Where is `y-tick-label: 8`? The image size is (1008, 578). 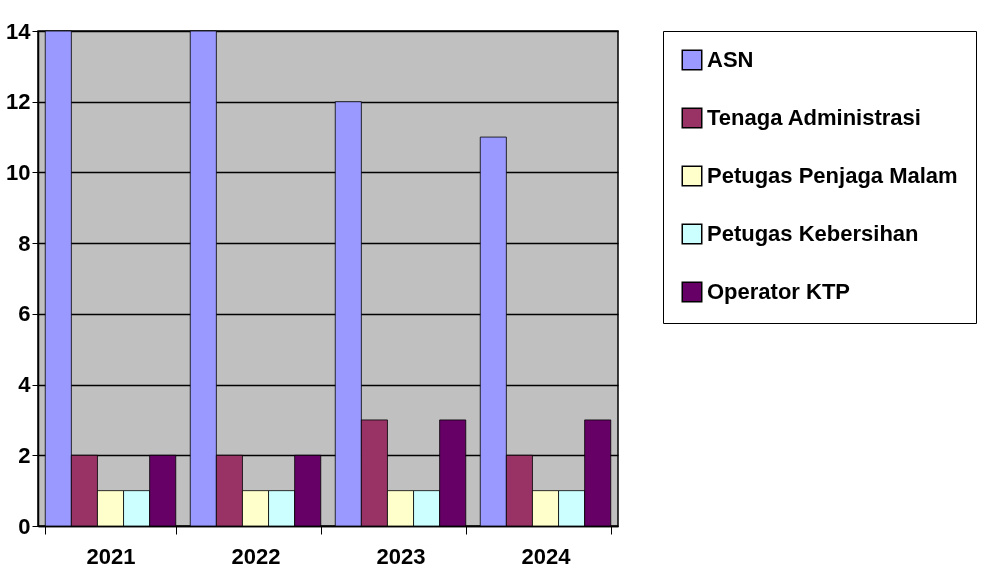
y-tick-label: 8 is located at coordinates (24, 243).